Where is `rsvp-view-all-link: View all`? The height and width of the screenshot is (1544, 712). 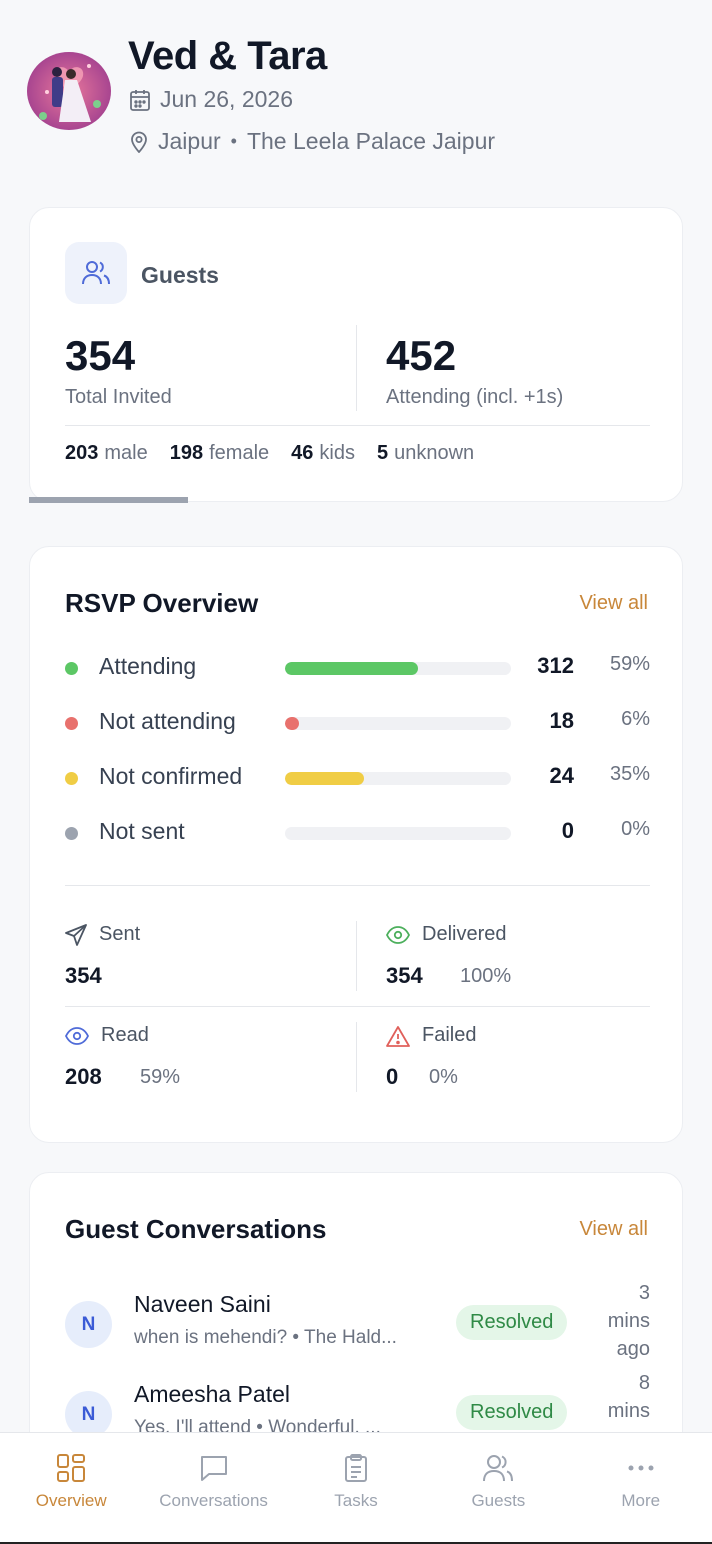
rsvp-view-all-link: View all is located at coordinates (613, 603).